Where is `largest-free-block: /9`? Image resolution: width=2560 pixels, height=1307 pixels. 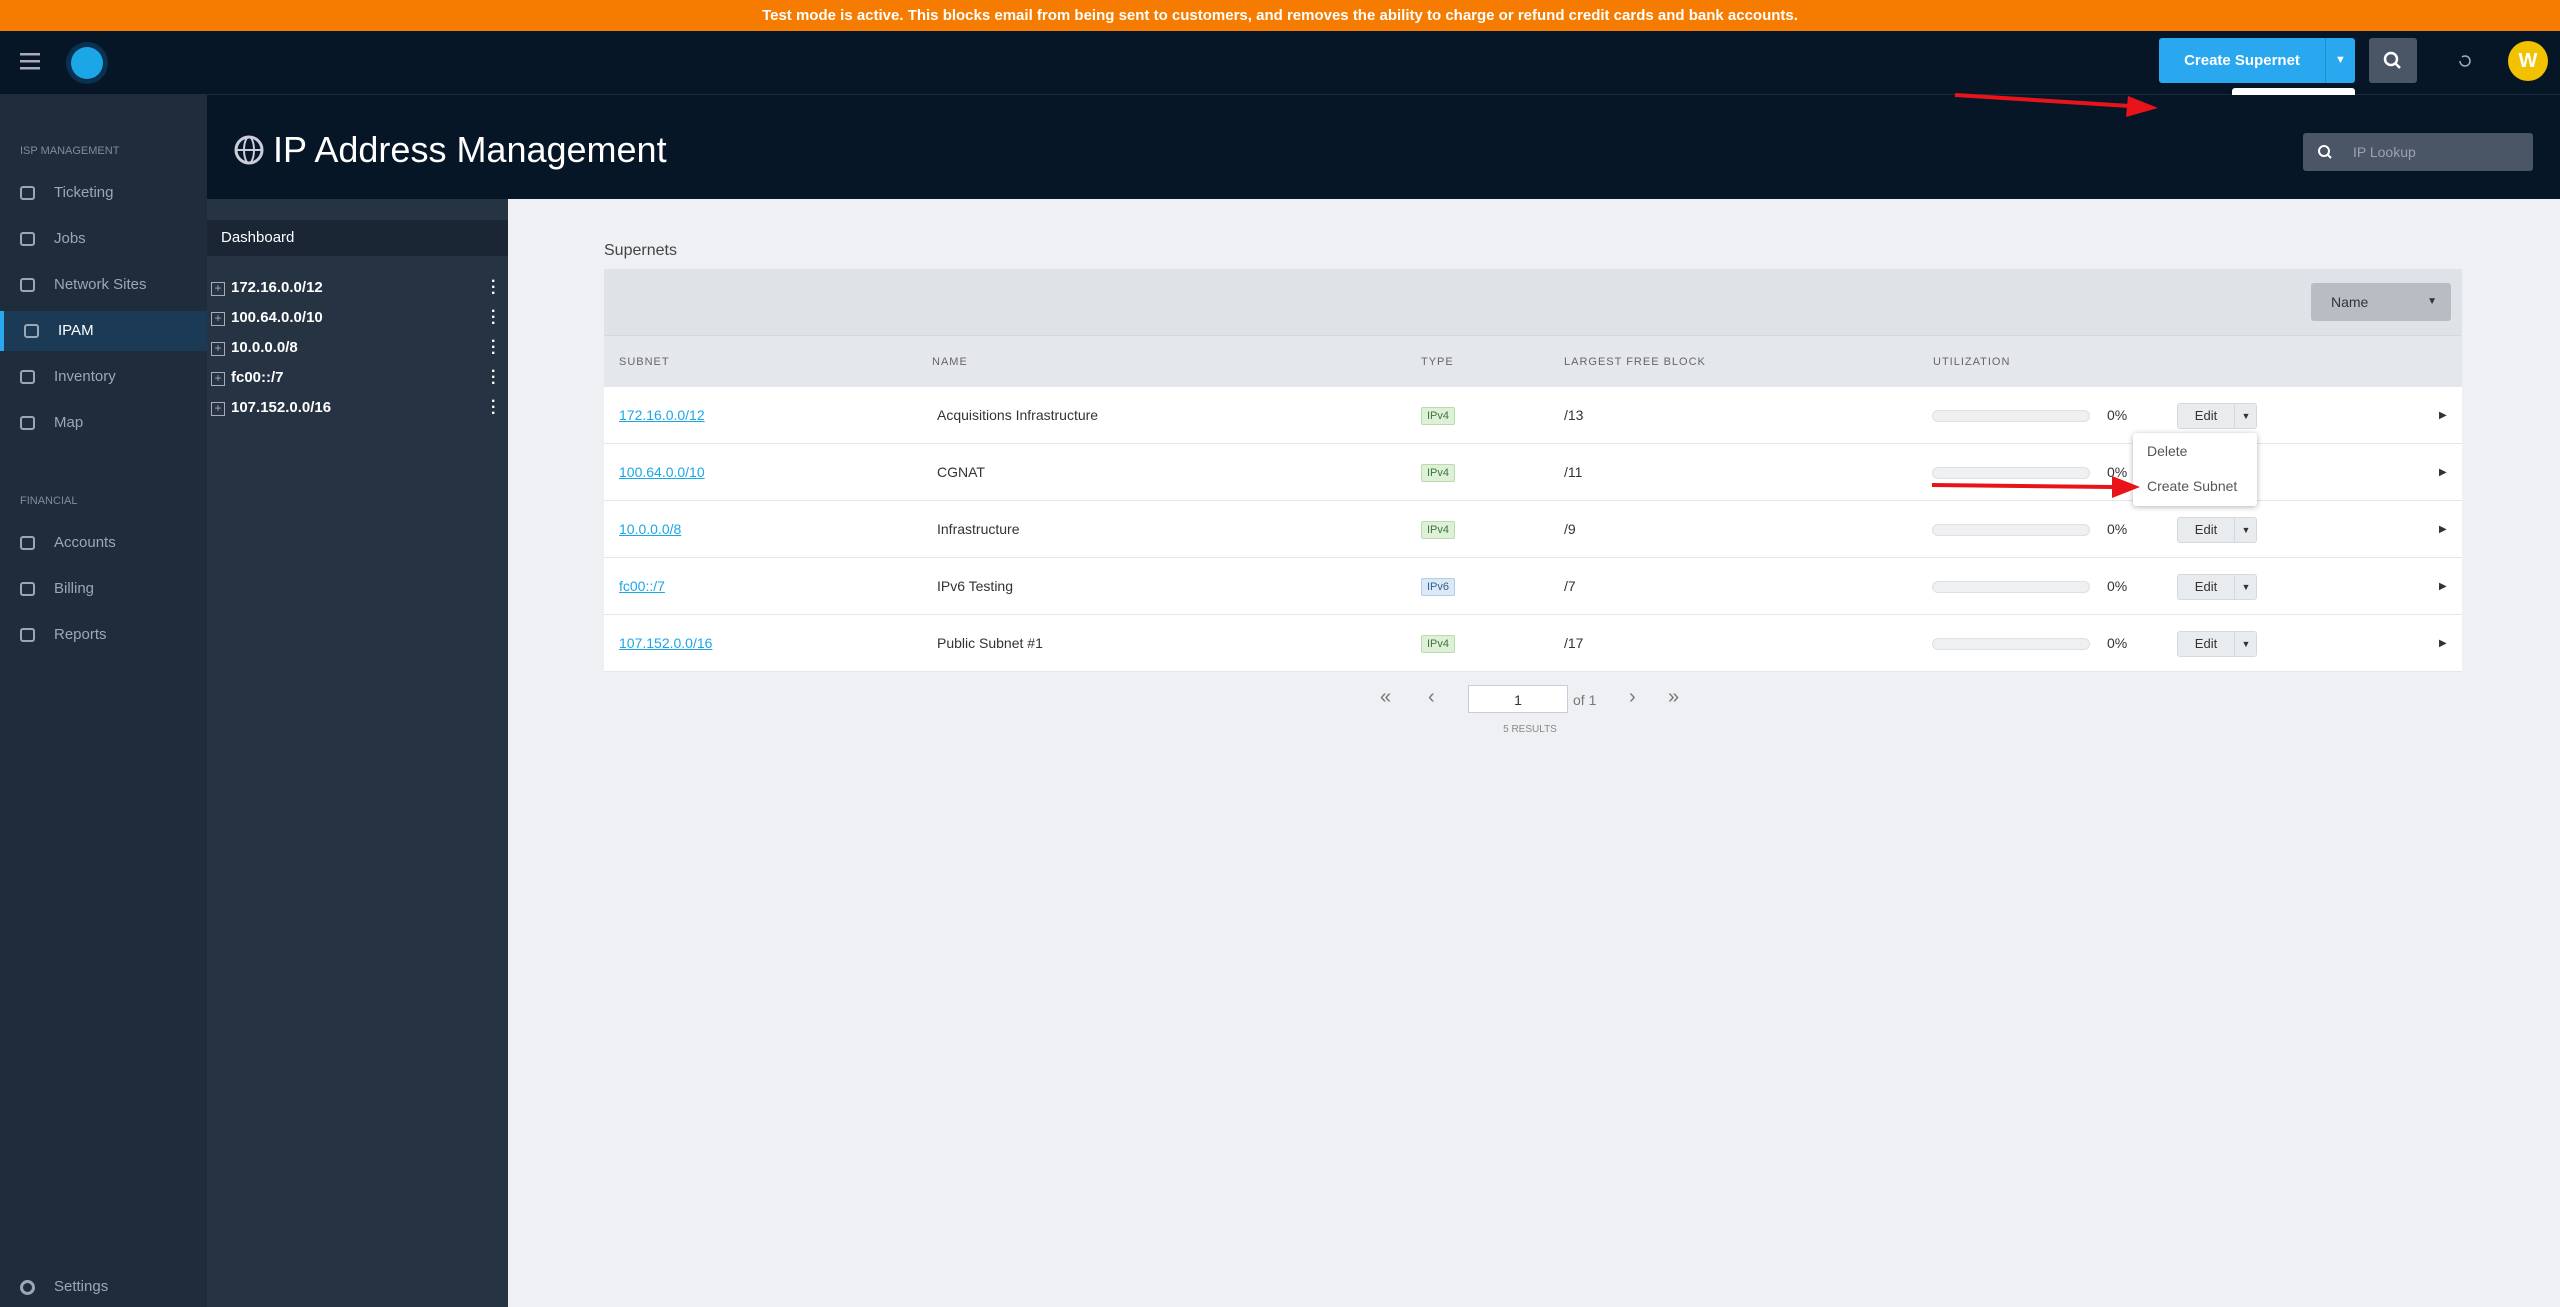
largest-free-block: /9 is located at coordinates (1570, 529).